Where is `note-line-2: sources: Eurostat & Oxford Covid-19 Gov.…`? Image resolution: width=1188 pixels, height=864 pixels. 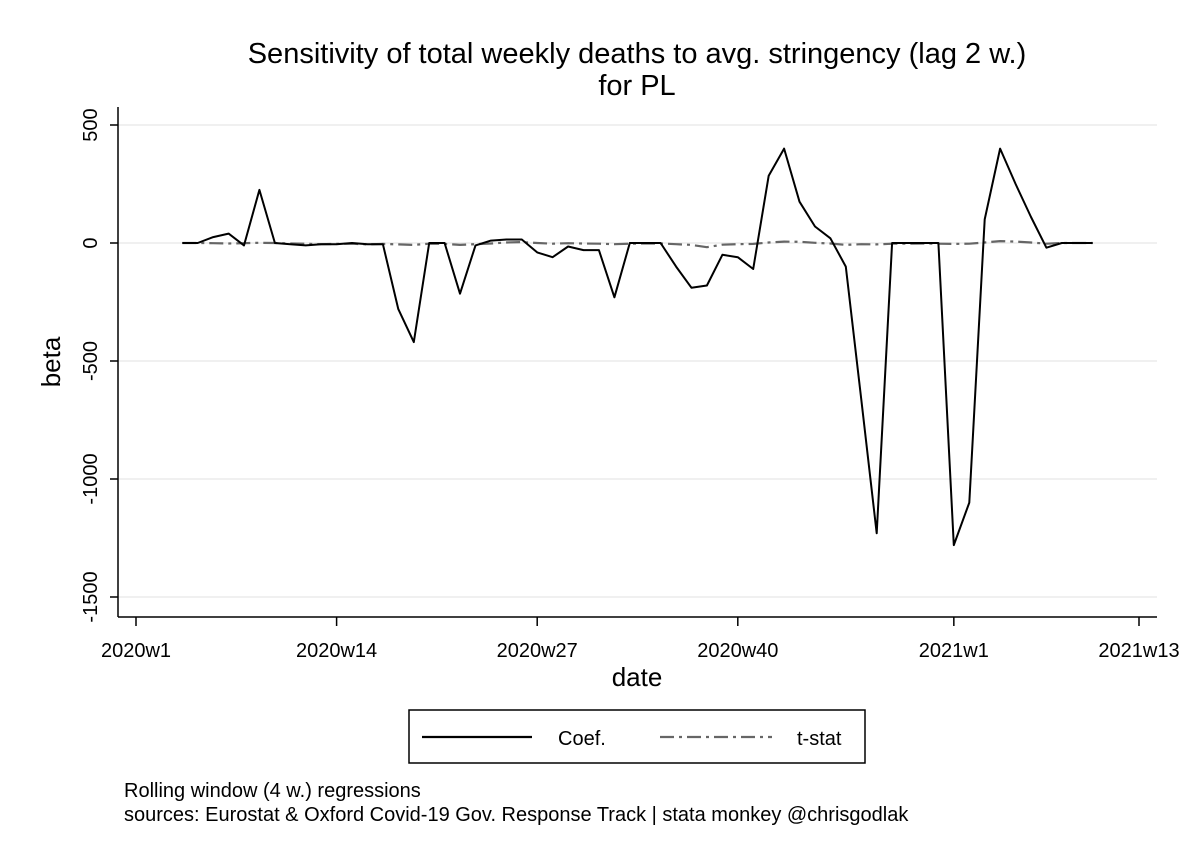 note-line-2: sources: Eurostat & Oxford Covid-19 Gov.… is located at coordinates (516, 815).